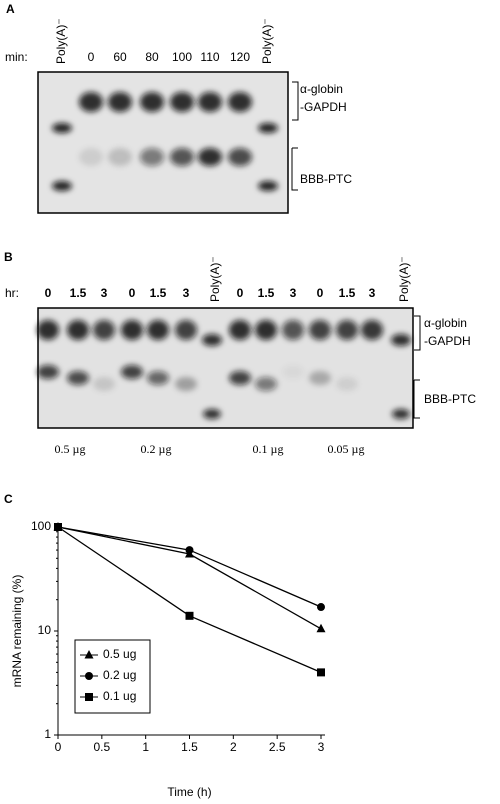  I want to click on x-tick-label: 2, so click(233, 747).